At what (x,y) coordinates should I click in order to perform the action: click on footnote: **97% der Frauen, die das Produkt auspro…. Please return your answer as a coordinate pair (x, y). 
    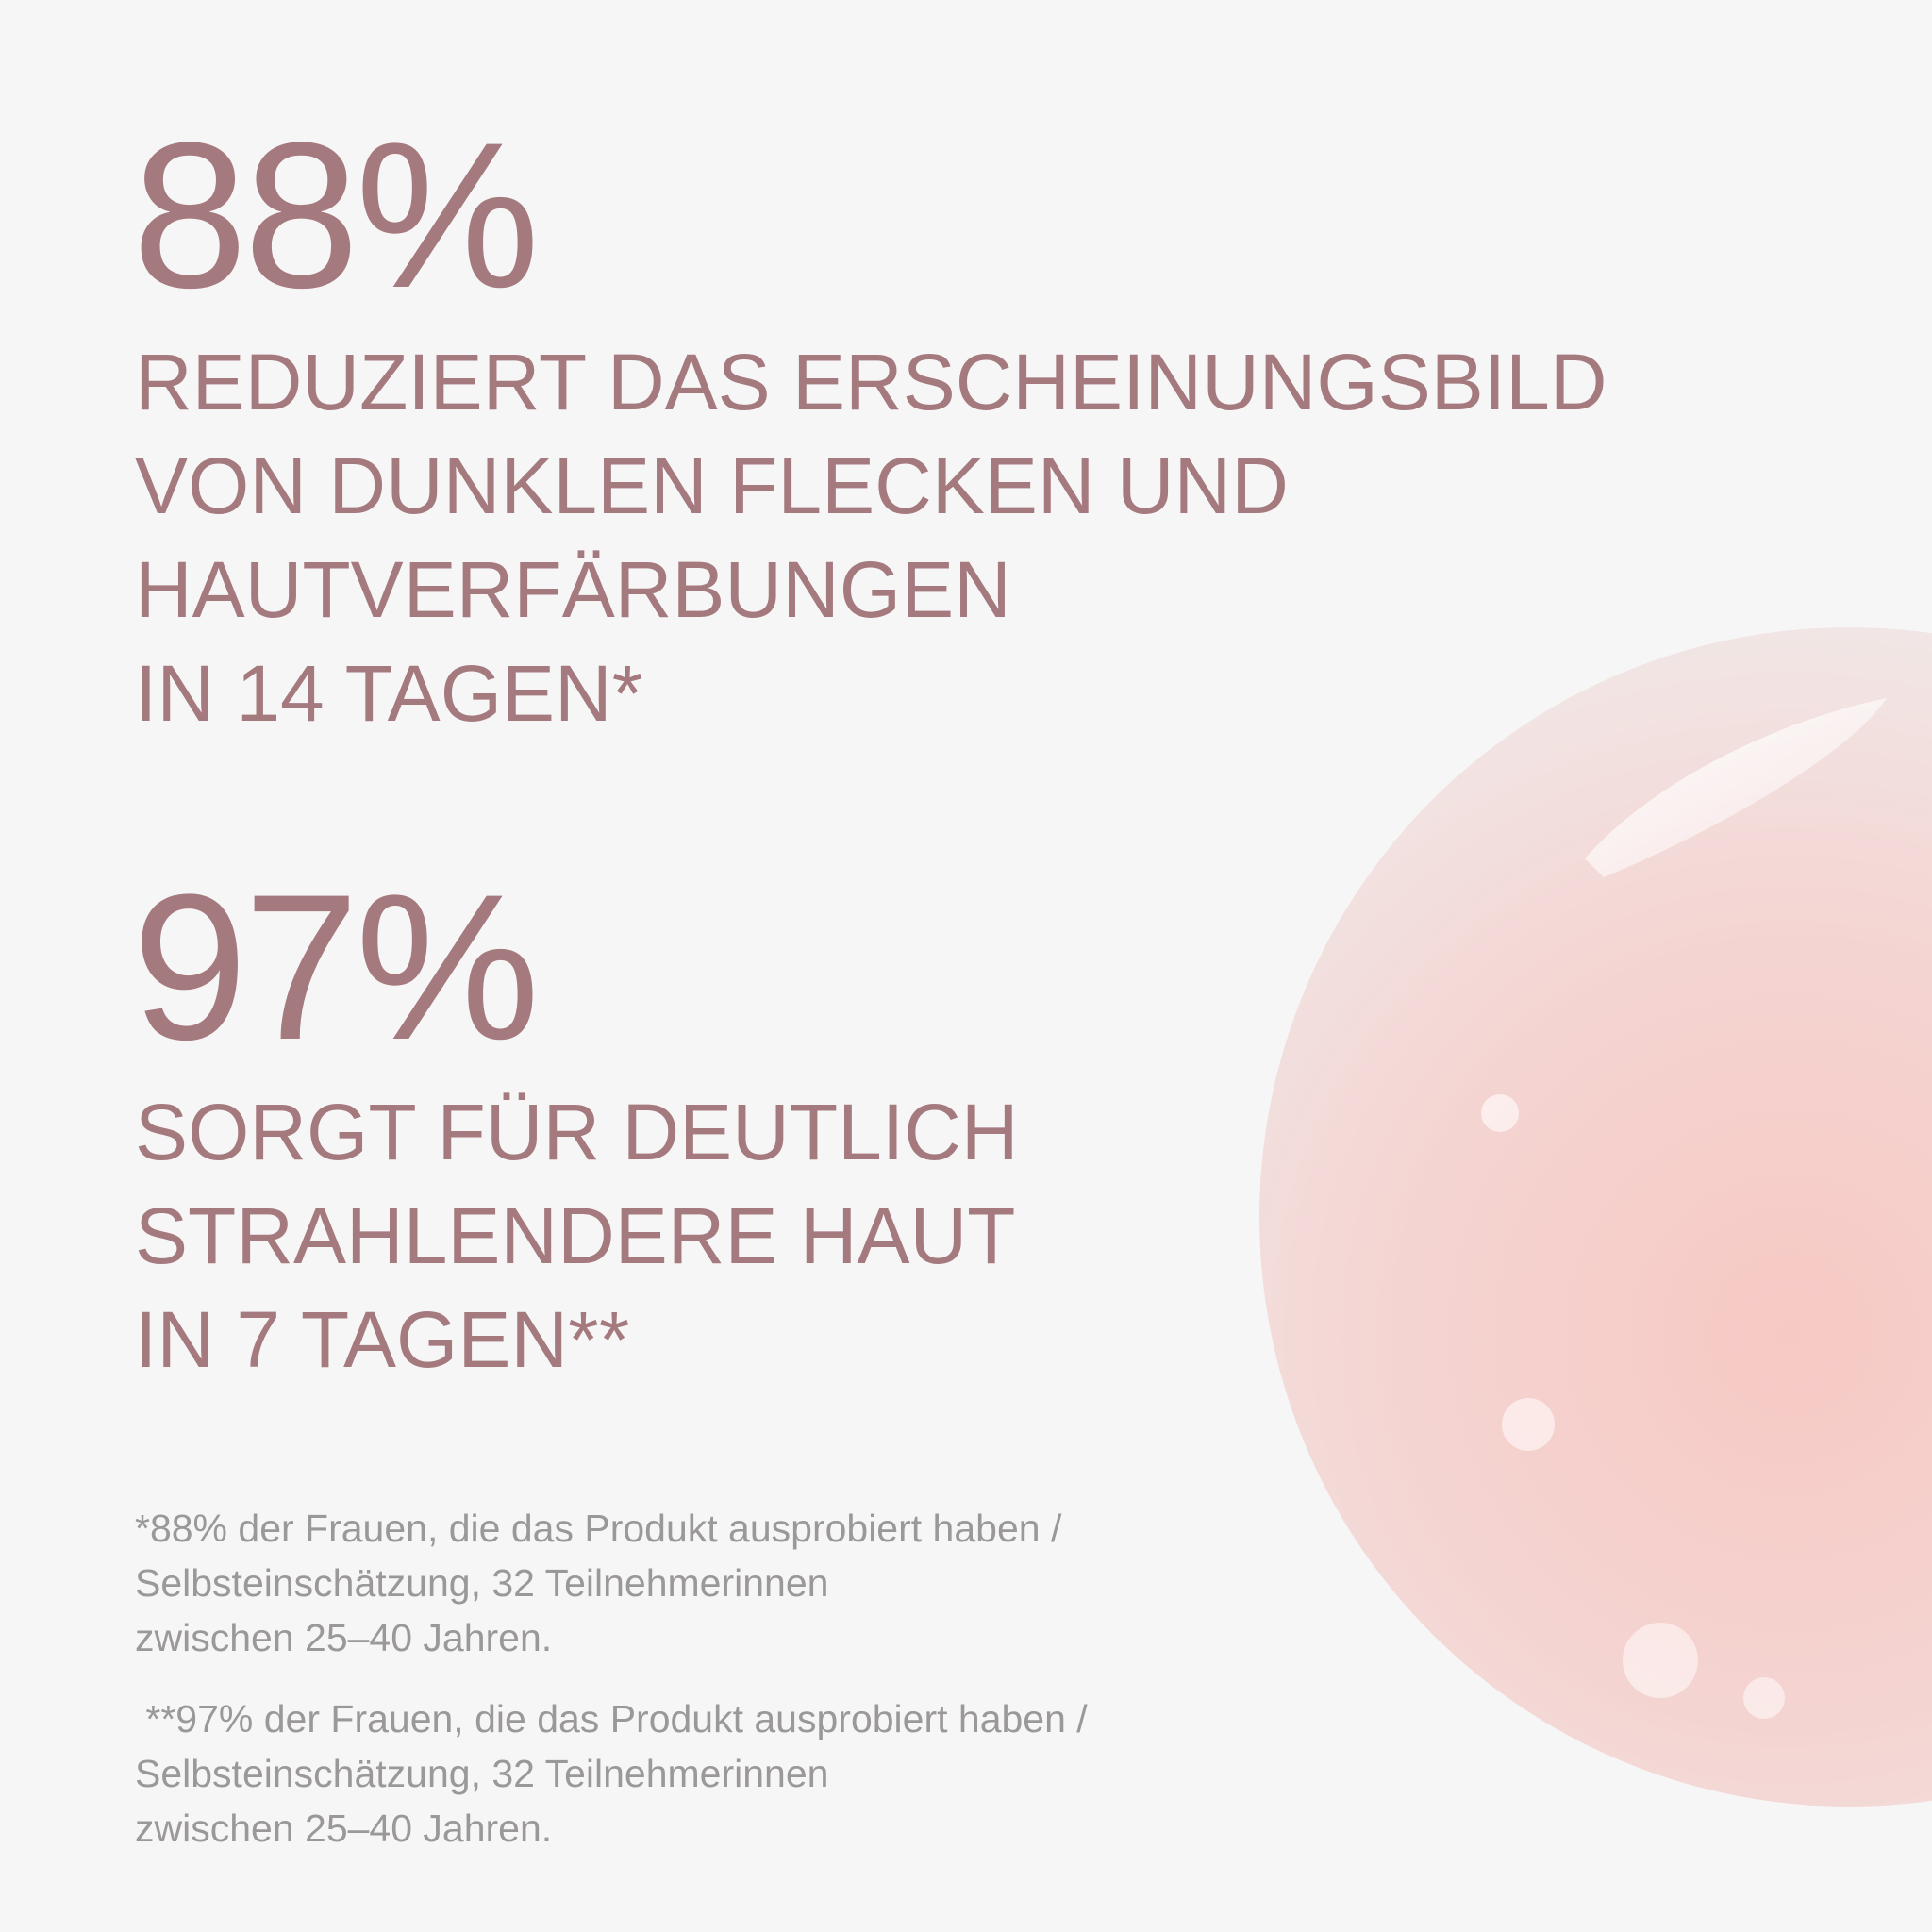
    Looking at the image, I should click on (611, 1719).